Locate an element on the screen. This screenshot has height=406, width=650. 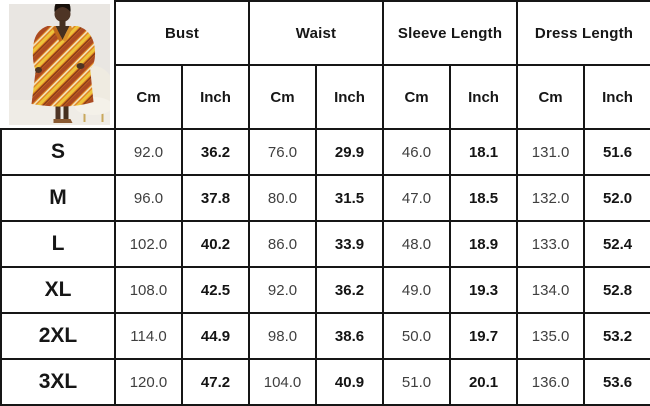
sleeve-cm-value: 51.0 is located at coordinates (417, 382).